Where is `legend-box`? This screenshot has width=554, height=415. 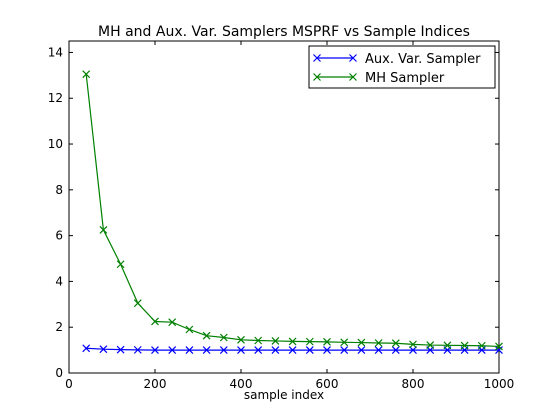
legend-box is located at coordinates (402, 67).